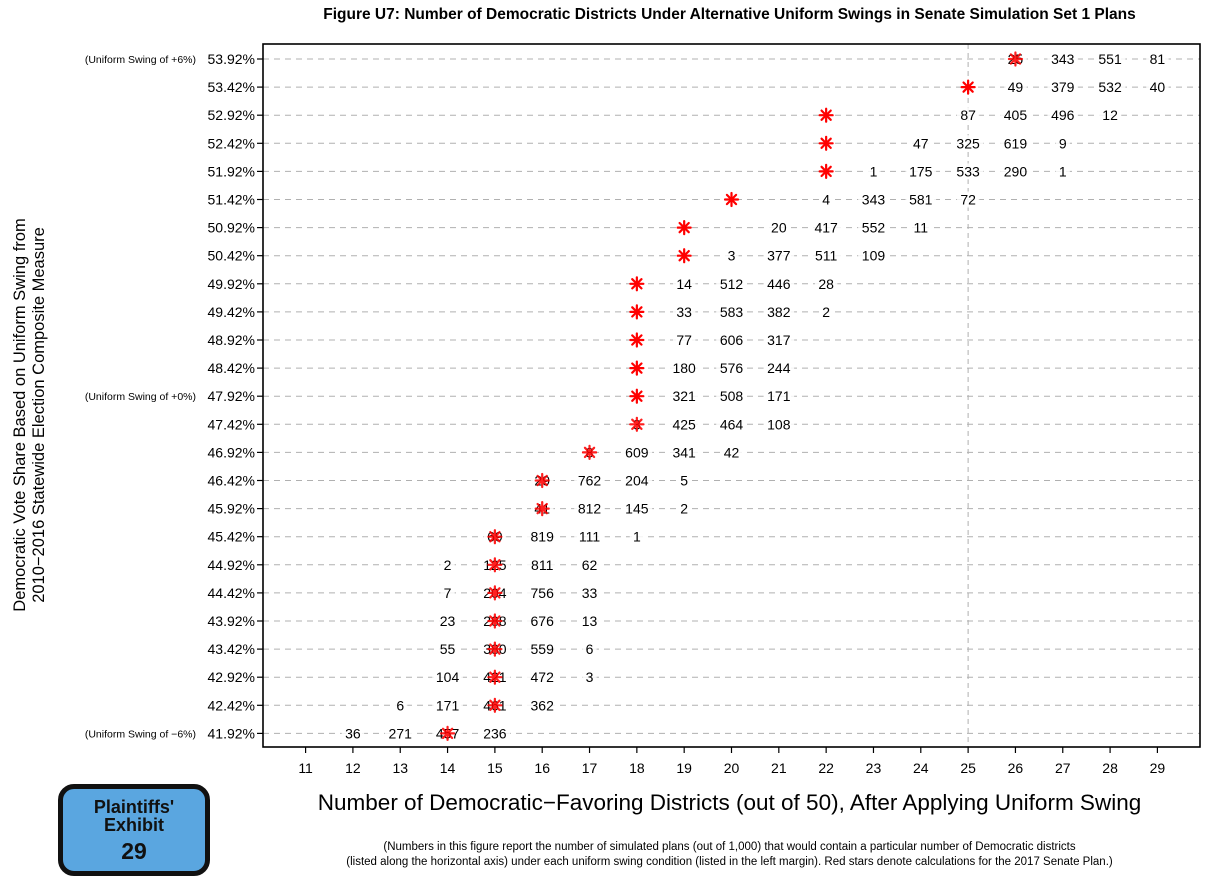 This screenshot has height=876, width=1227. What do you see at coordinates (231, 59) in the screenshot?
I see `y-tick-label: 53.92%` at bounding box center [231, 59].